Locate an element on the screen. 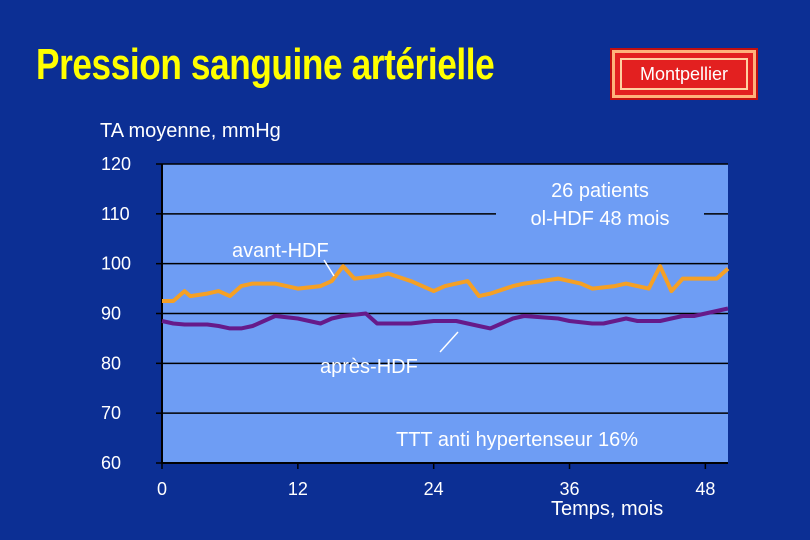 The height and width of the screenshot is (540, 810). location-badge-label: Montpellier is located at coordinates (684, 74).